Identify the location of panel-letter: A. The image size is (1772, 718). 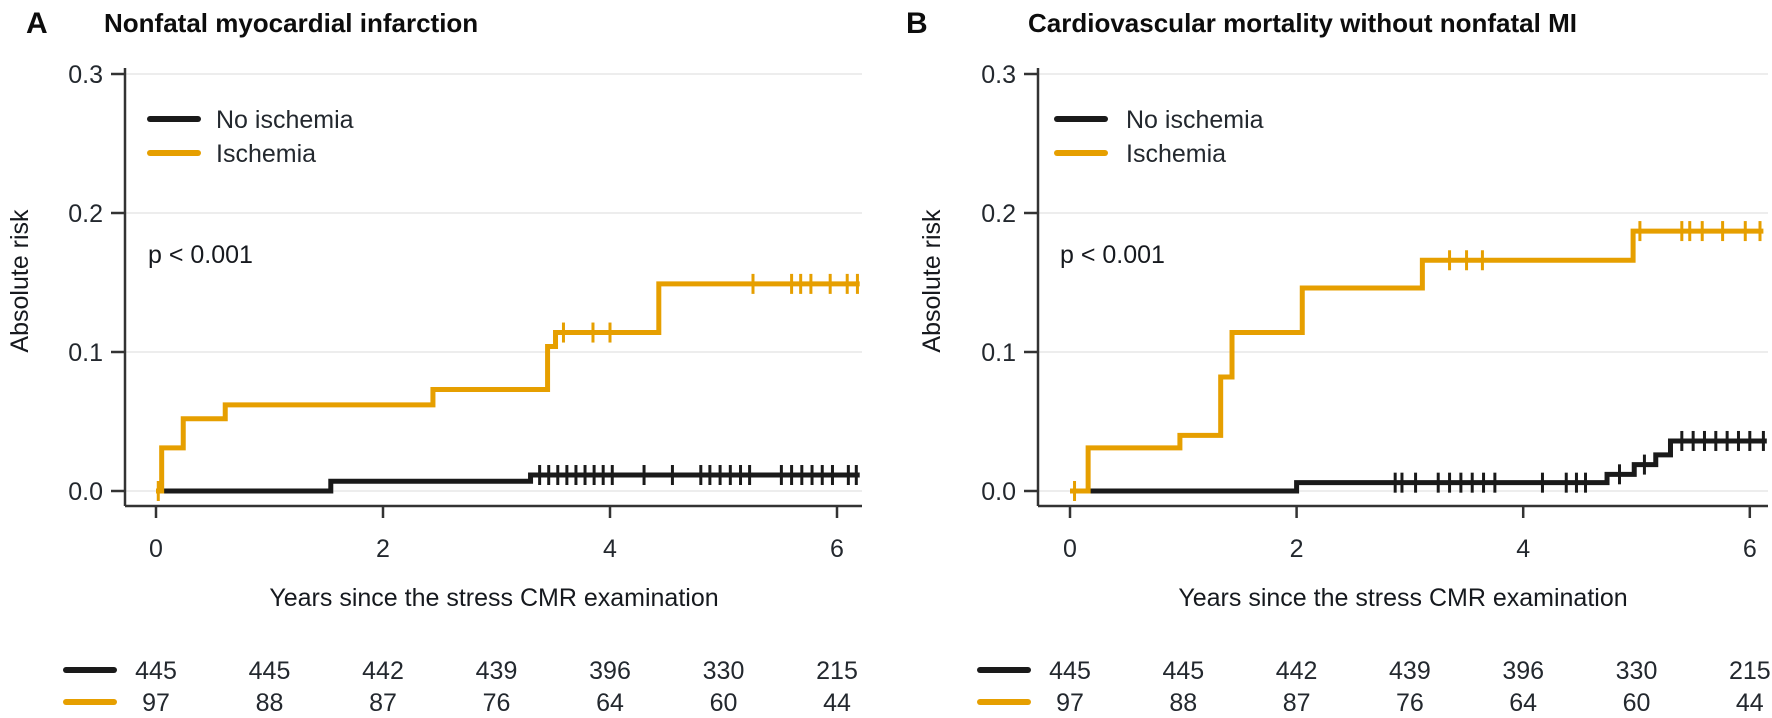
(37, 23).